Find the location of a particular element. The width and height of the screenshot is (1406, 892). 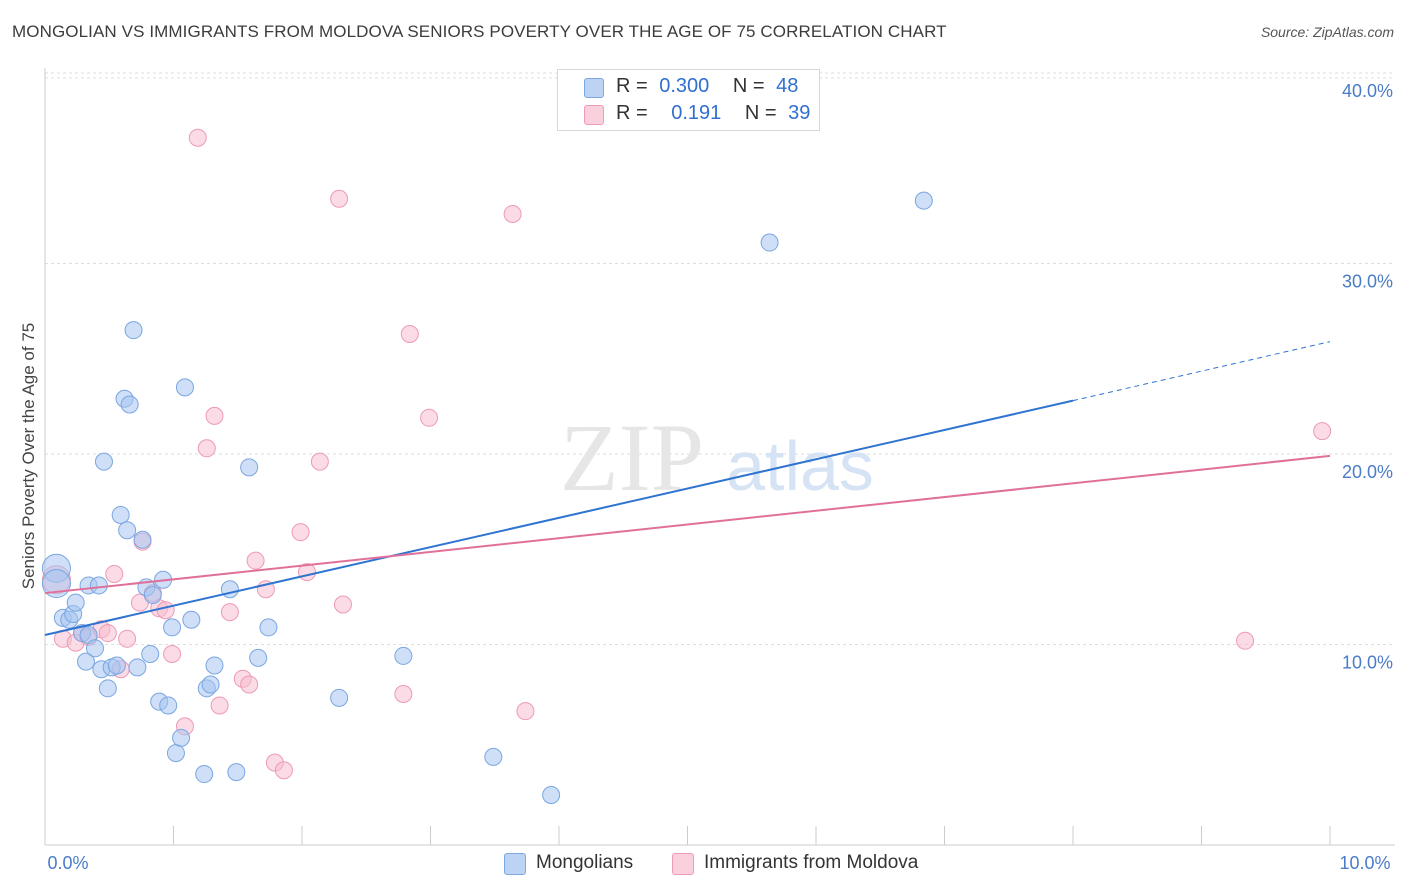

x-tick-label: 0.0% is located at coordinates (67, 863).